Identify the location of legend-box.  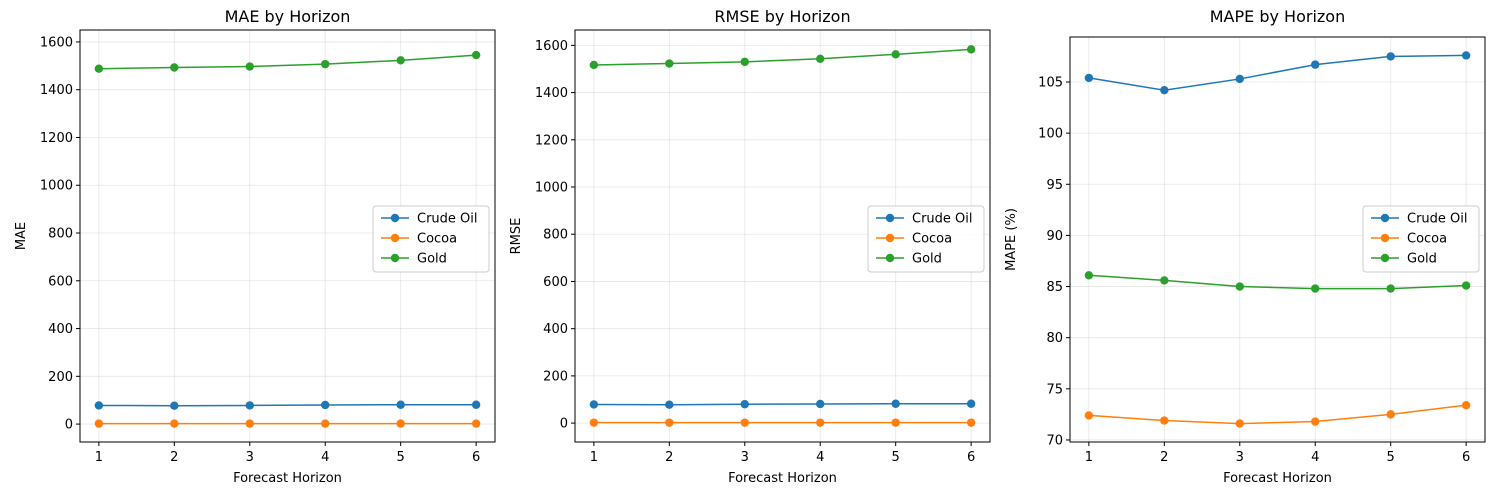
(1421, 239).